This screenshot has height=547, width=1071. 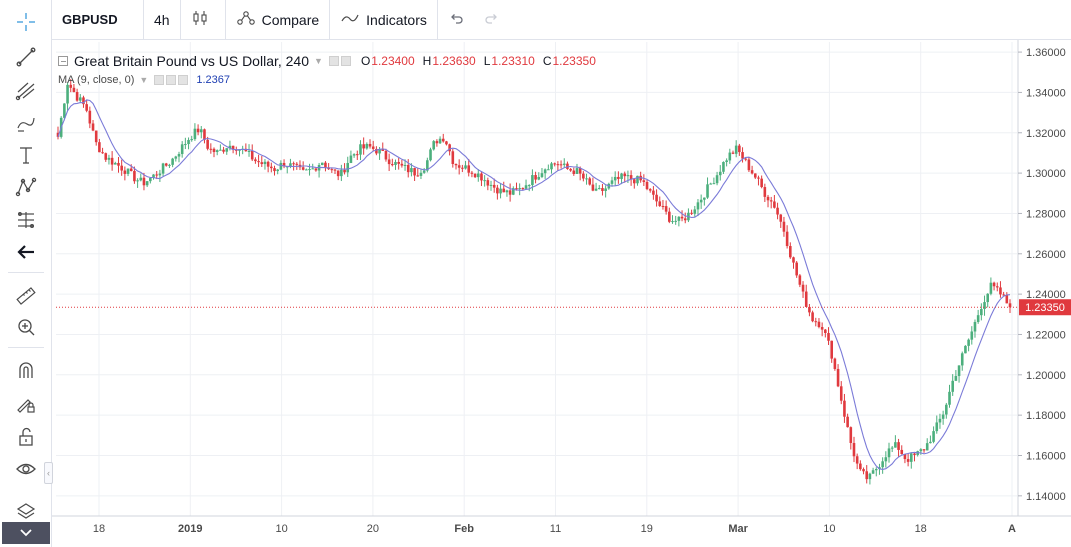 I want to click on symbol-search: GBPUSD, so click(x=98, y=20).